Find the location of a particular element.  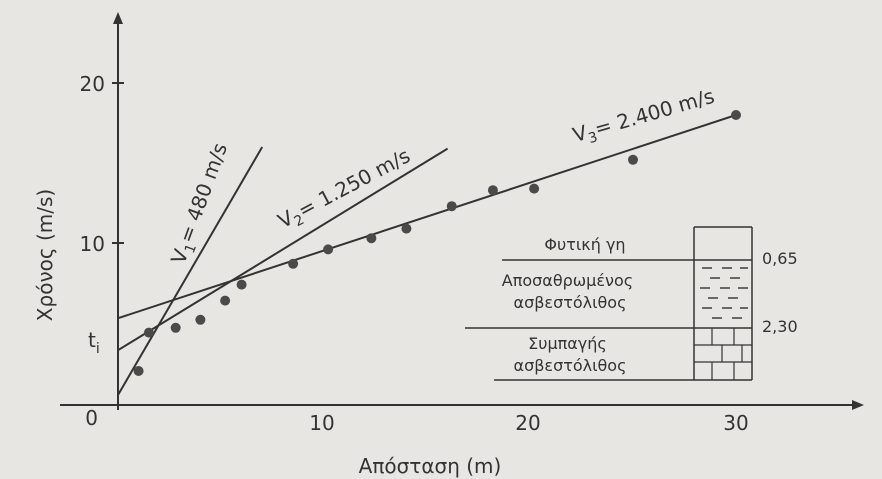

x-tick-label-20: 20 is located at coordinates (527, 423).